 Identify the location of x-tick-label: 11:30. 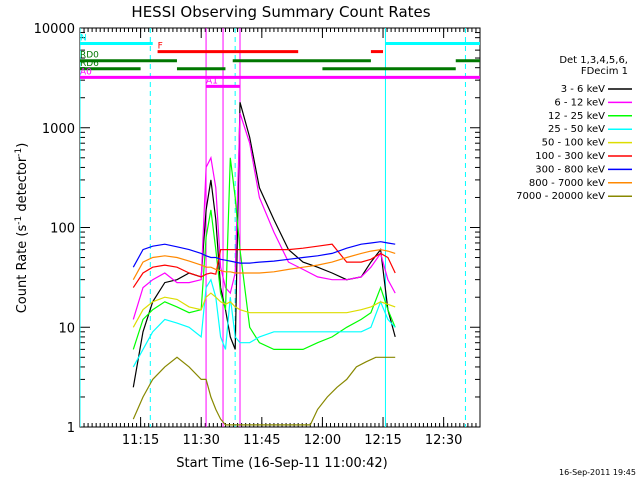
(200, 440).